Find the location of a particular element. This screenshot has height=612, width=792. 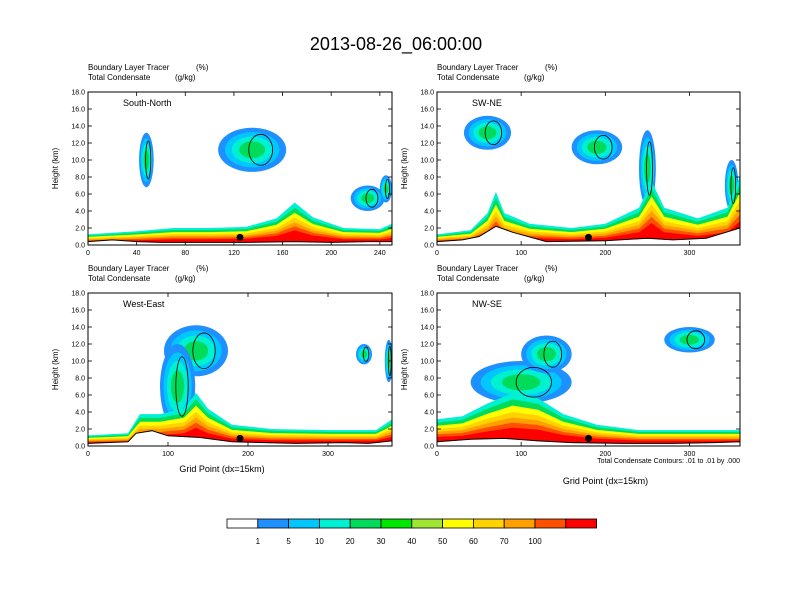

x-axis-label: Grid Point (dx=15km) is located at coordinates (605, 481).